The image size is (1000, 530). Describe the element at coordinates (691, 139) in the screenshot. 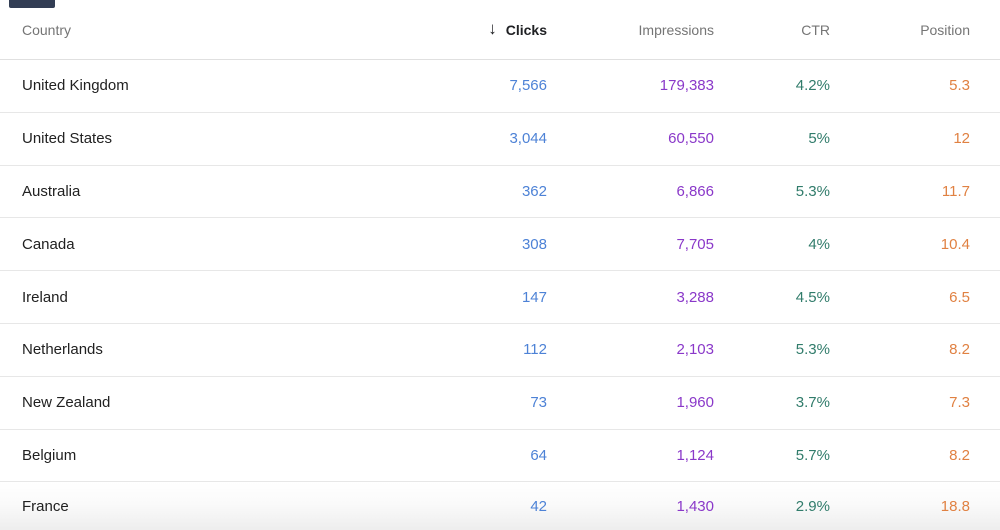

I see `impressions-cell: 60,550` at that location.